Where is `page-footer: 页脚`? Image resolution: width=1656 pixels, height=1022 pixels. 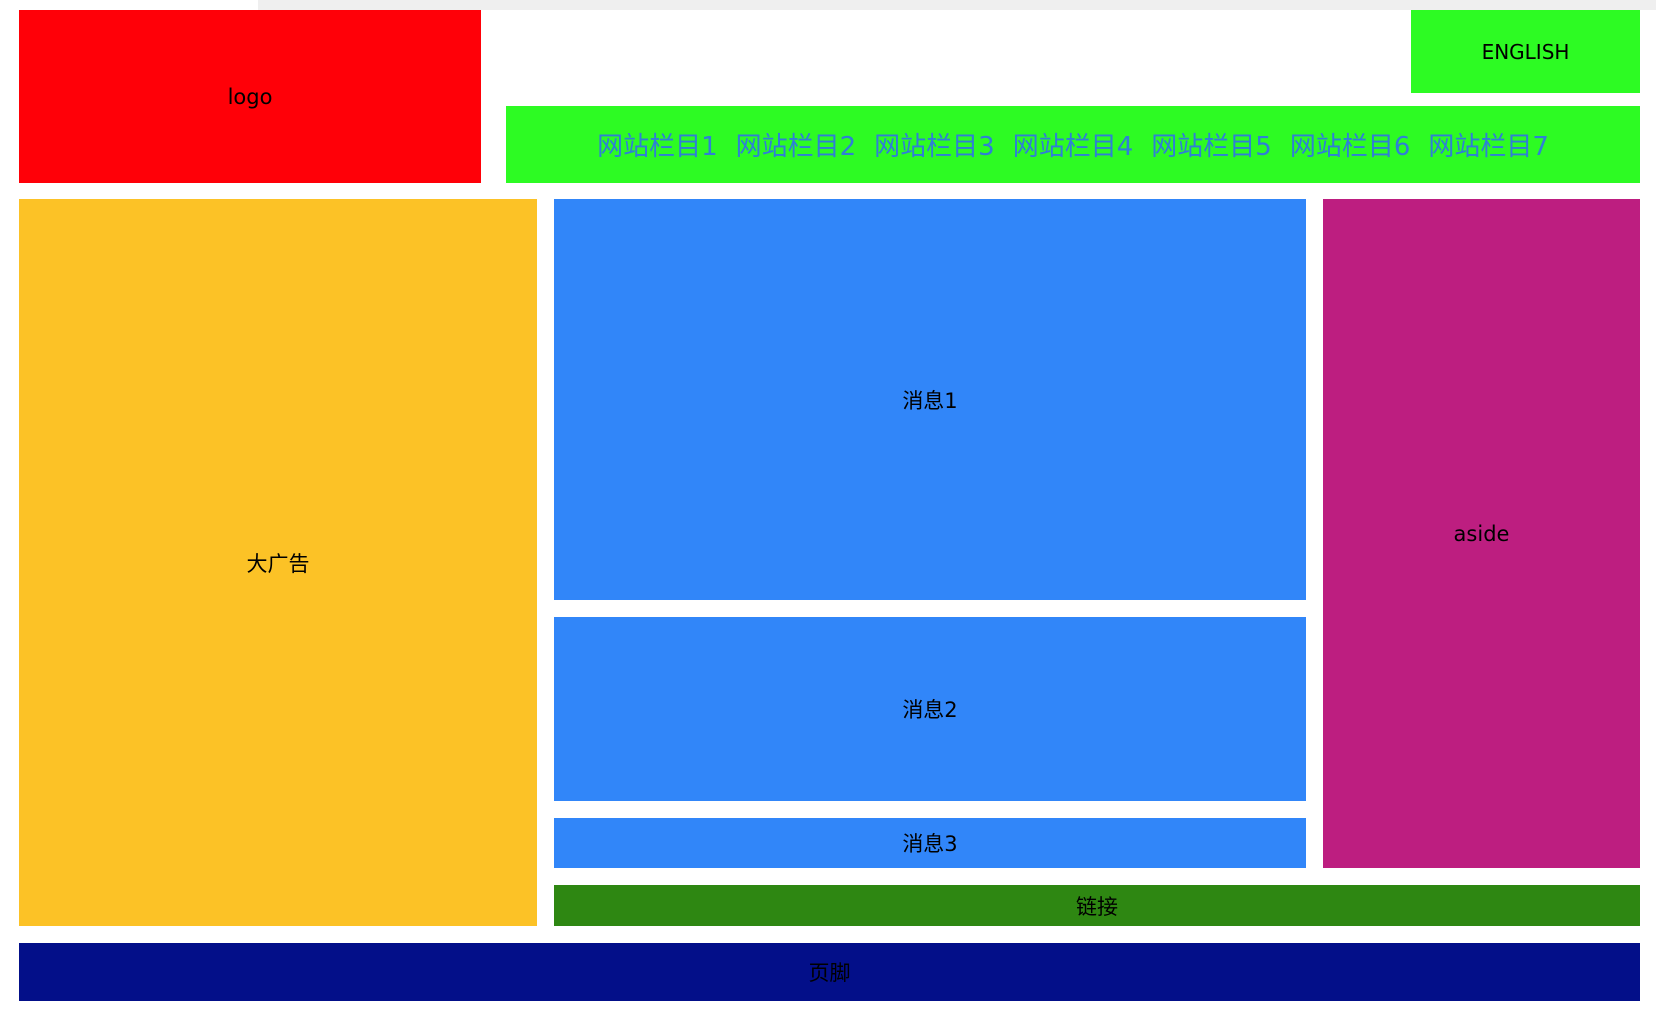 page-footer: 页脚 is located at coordinates (829, 972).